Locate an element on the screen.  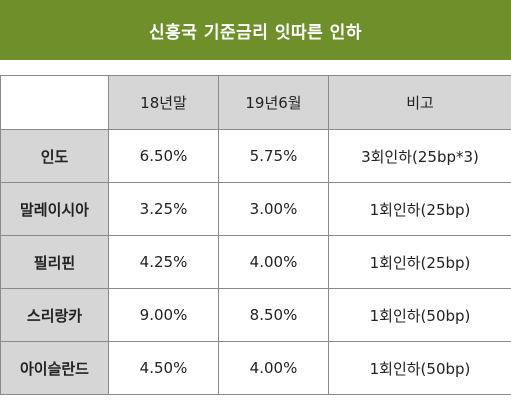
rate-end-2018-cell: 6.50% is located at coordinates (163, 156).